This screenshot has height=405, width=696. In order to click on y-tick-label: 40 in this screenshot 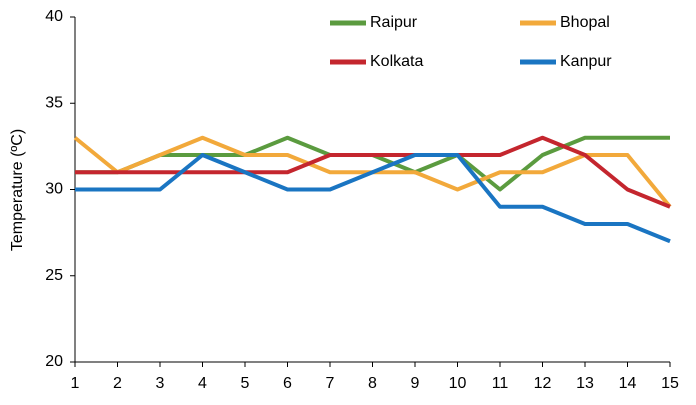, I will do `click(54, 16)`.